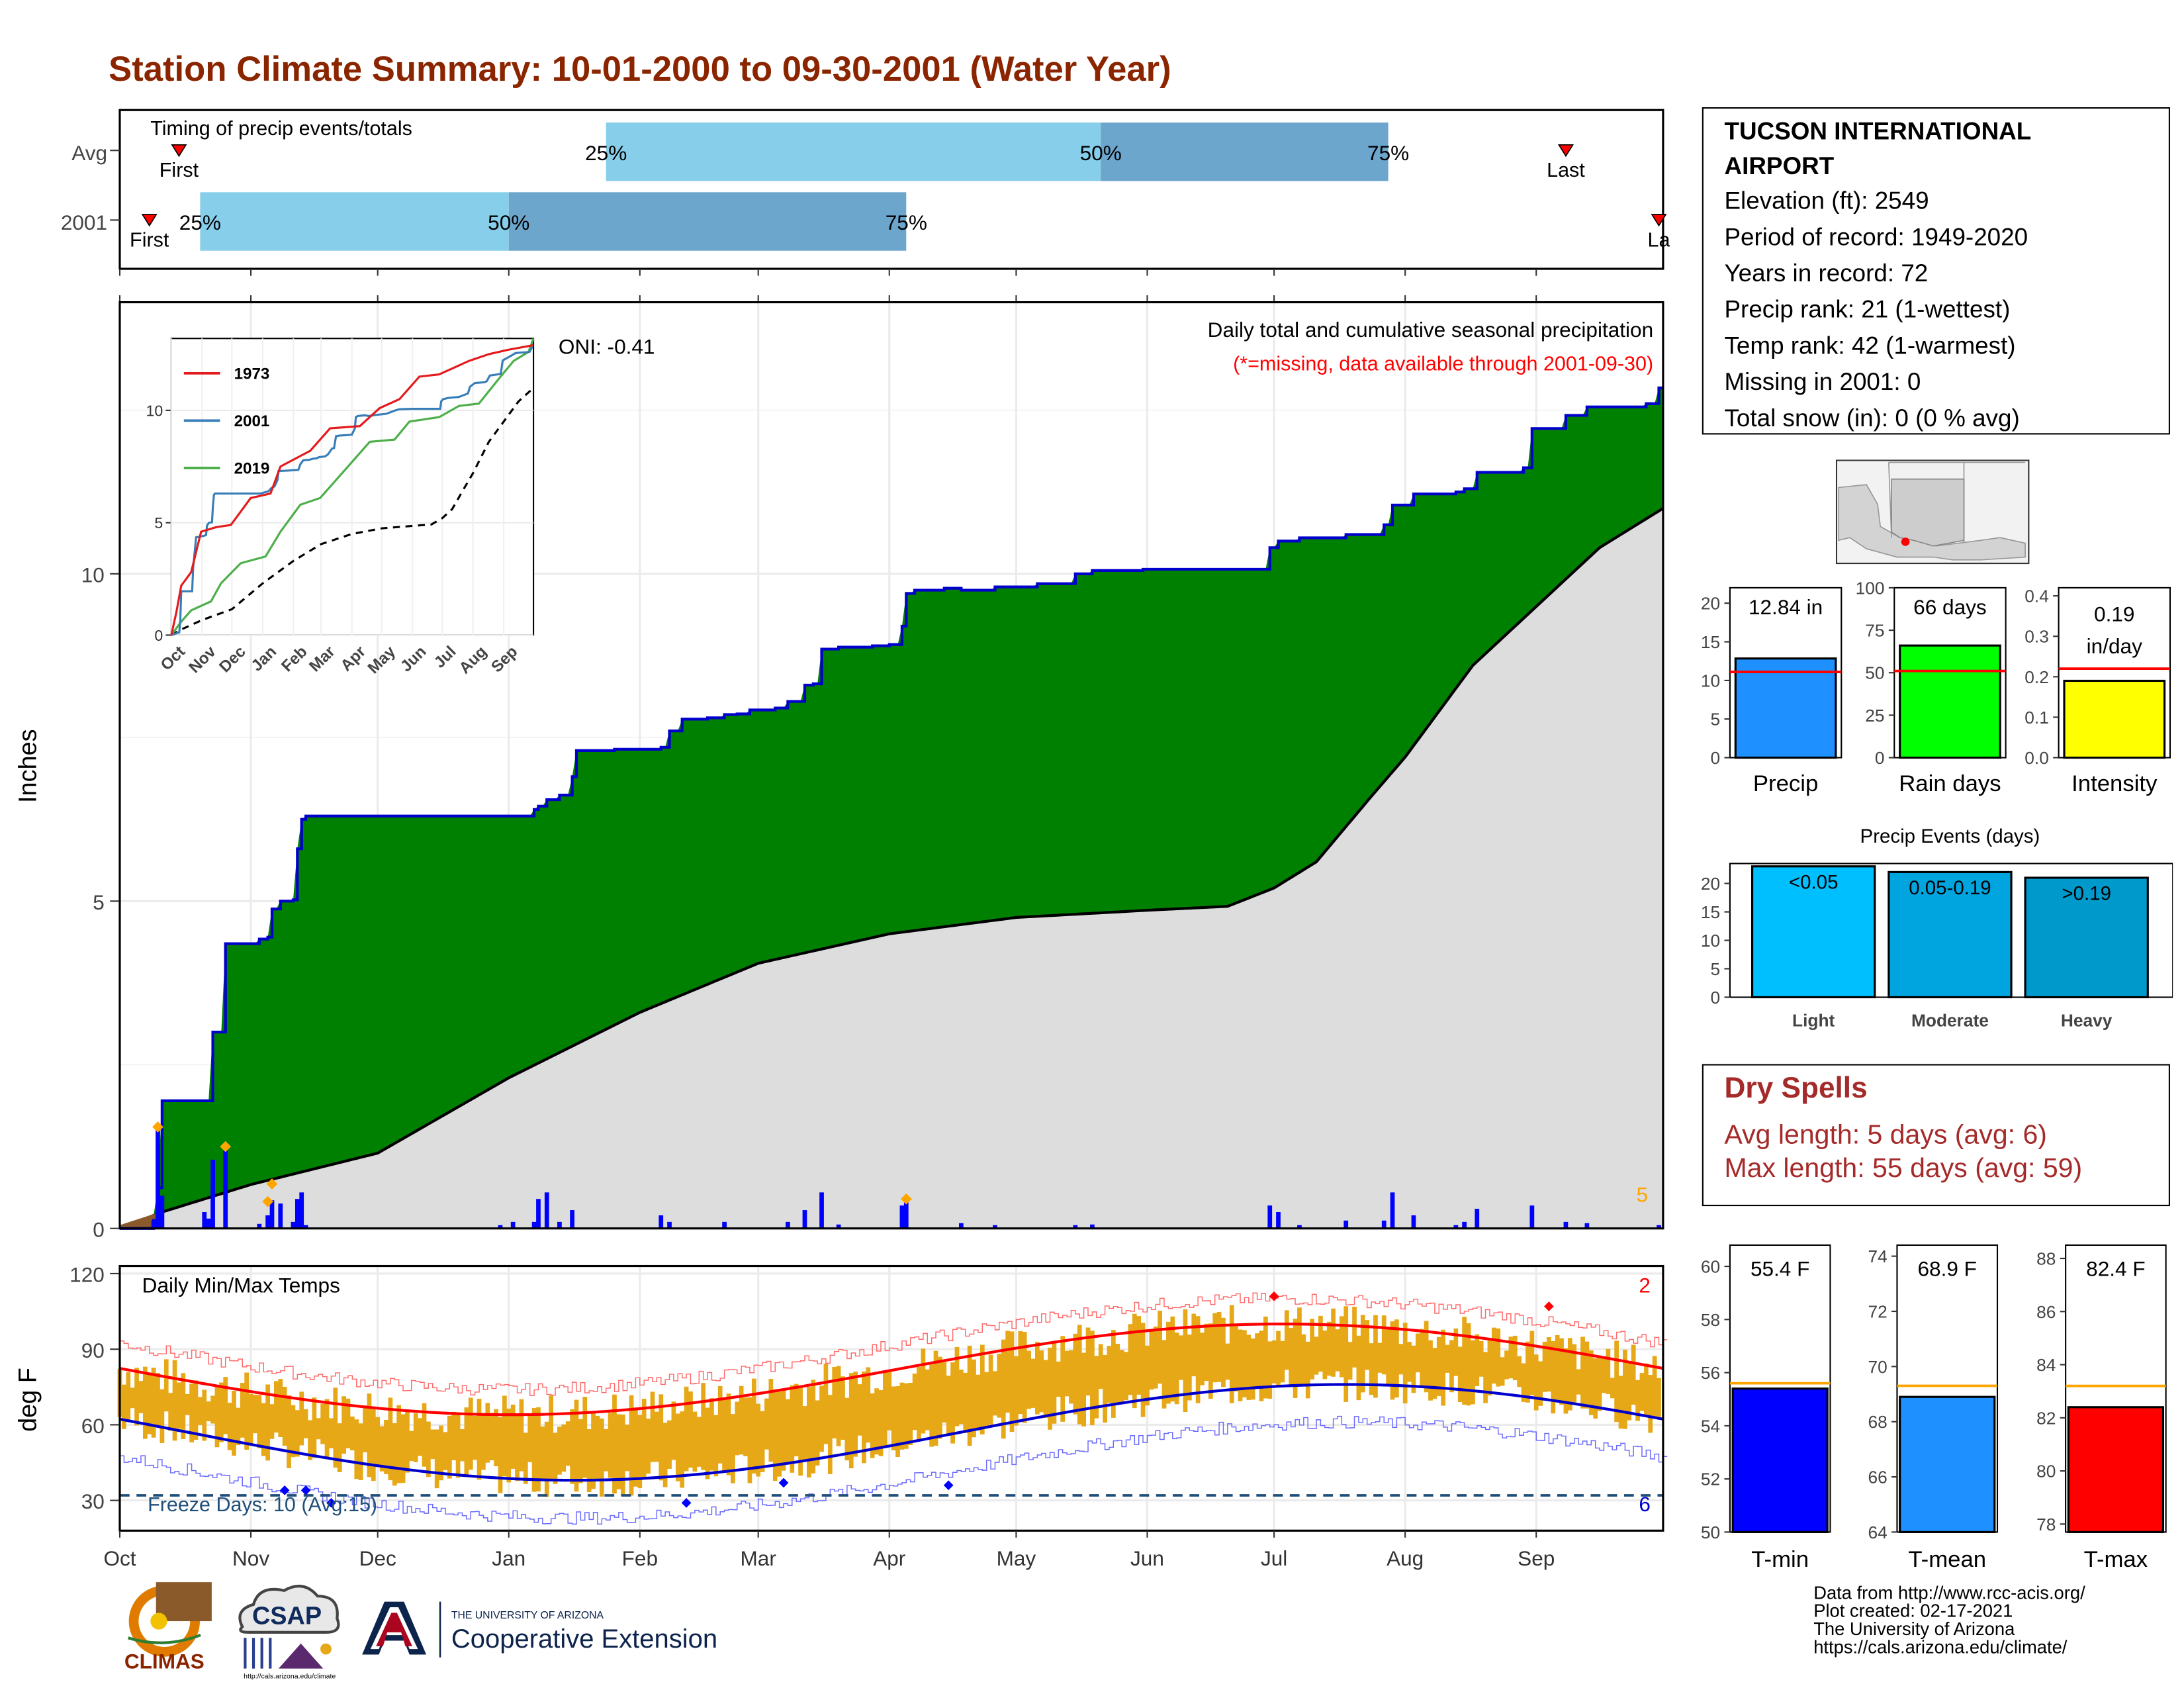 The width and height of the screenshot is (2184, 1688). What do you see at coordinates (1536, 1558) in the screenshot?
I see `x-tick-label-sep: Sep` at bounding box center [1536, 1558].